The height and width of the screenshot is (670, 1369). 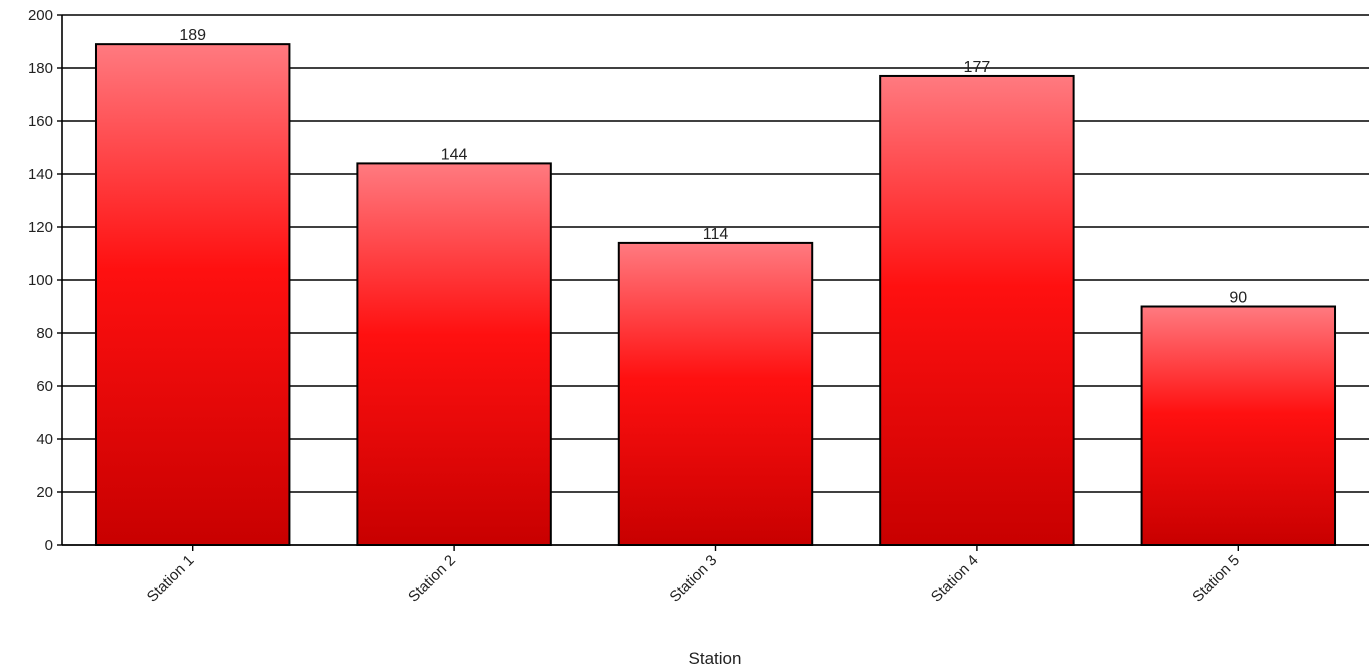 I want to click on x-axis-title: Station, so click(x=715, y=658).